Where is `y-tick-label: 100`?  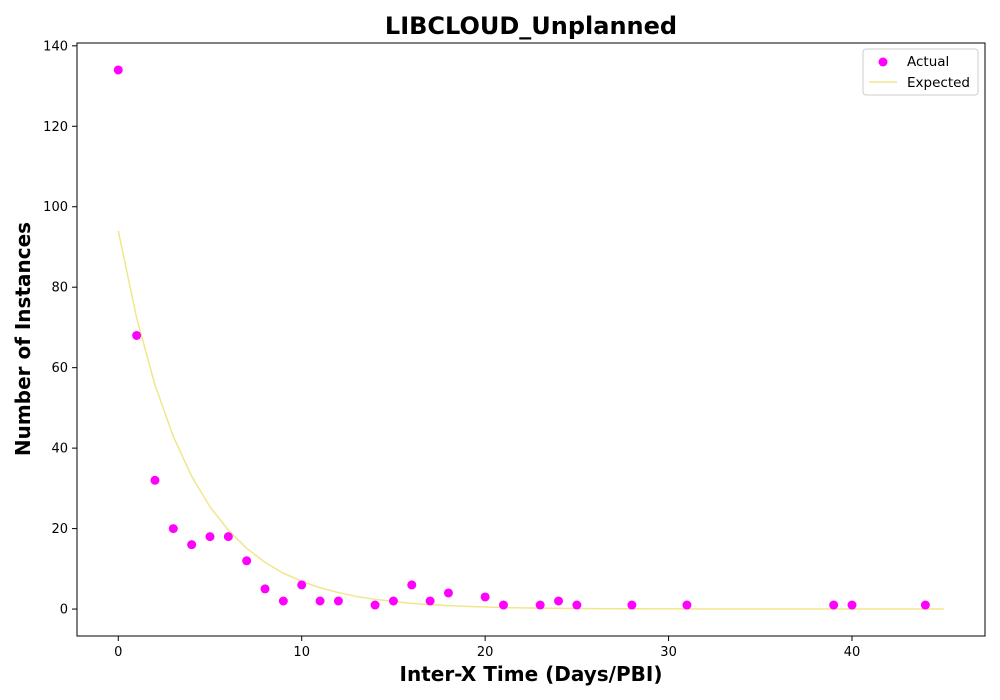
y-tick-label: 100 is located at coordinates (55, 207).